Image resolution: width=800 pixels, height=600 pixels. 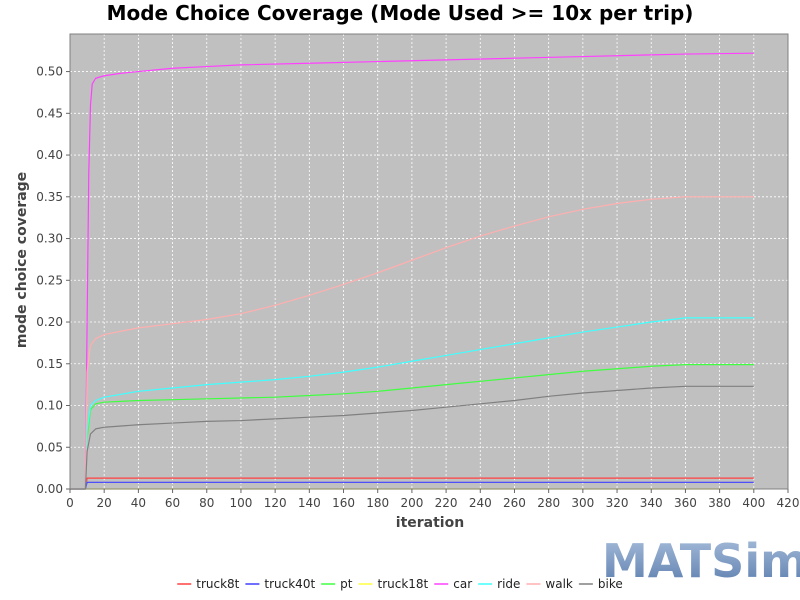 What do you see at coordinates (49, 489) in the screenshot?
I see `y-tick-label: 0.00` at bounding box center [49, 489].